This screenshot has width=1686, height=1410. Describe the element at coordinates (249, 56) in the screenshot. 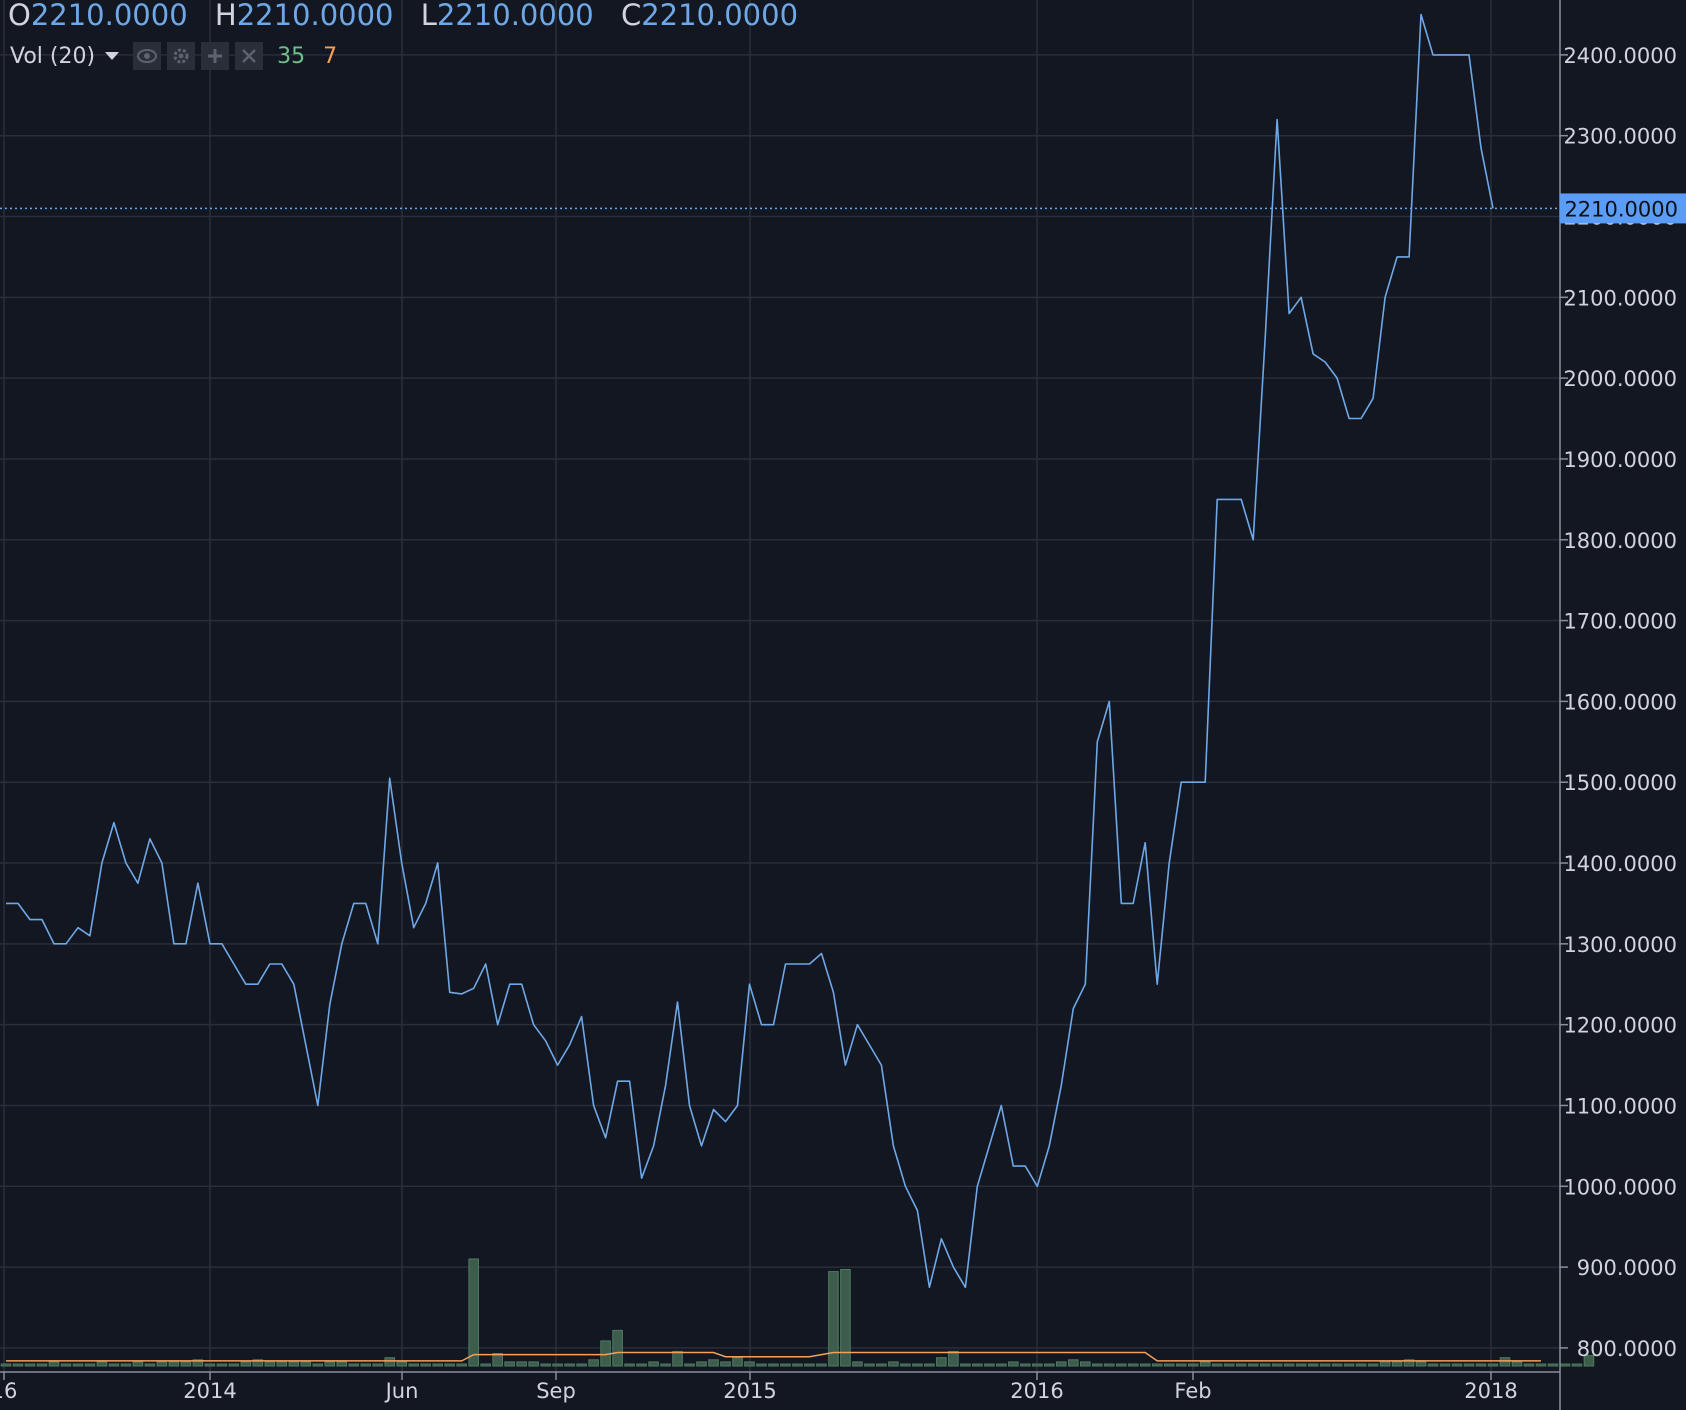

I see `close-icon` at that location.